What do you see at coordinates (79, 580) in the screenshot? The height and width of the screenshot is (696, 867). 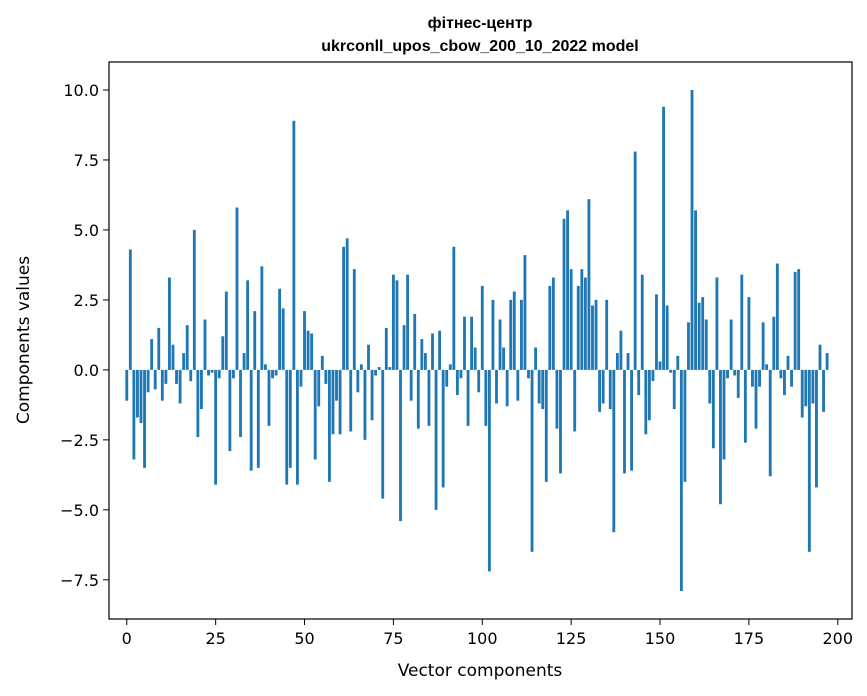 I see `y-tick-label: −7.5` at bounding box center [79, 580].